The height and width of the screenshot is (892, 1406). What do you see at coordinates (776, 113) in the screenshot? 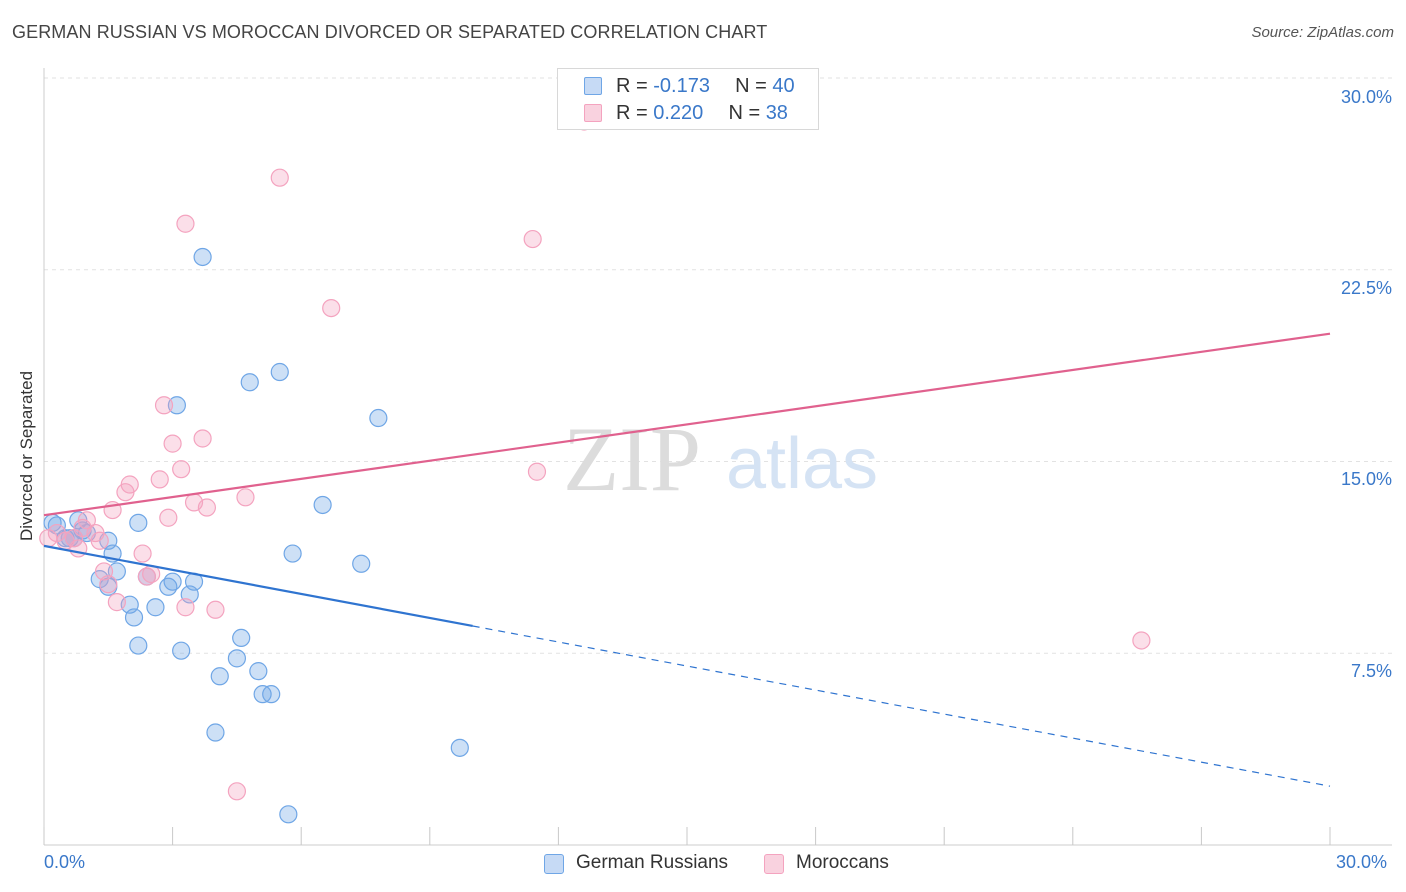
I see `n-value: 38` at bounding box center [776, 113].